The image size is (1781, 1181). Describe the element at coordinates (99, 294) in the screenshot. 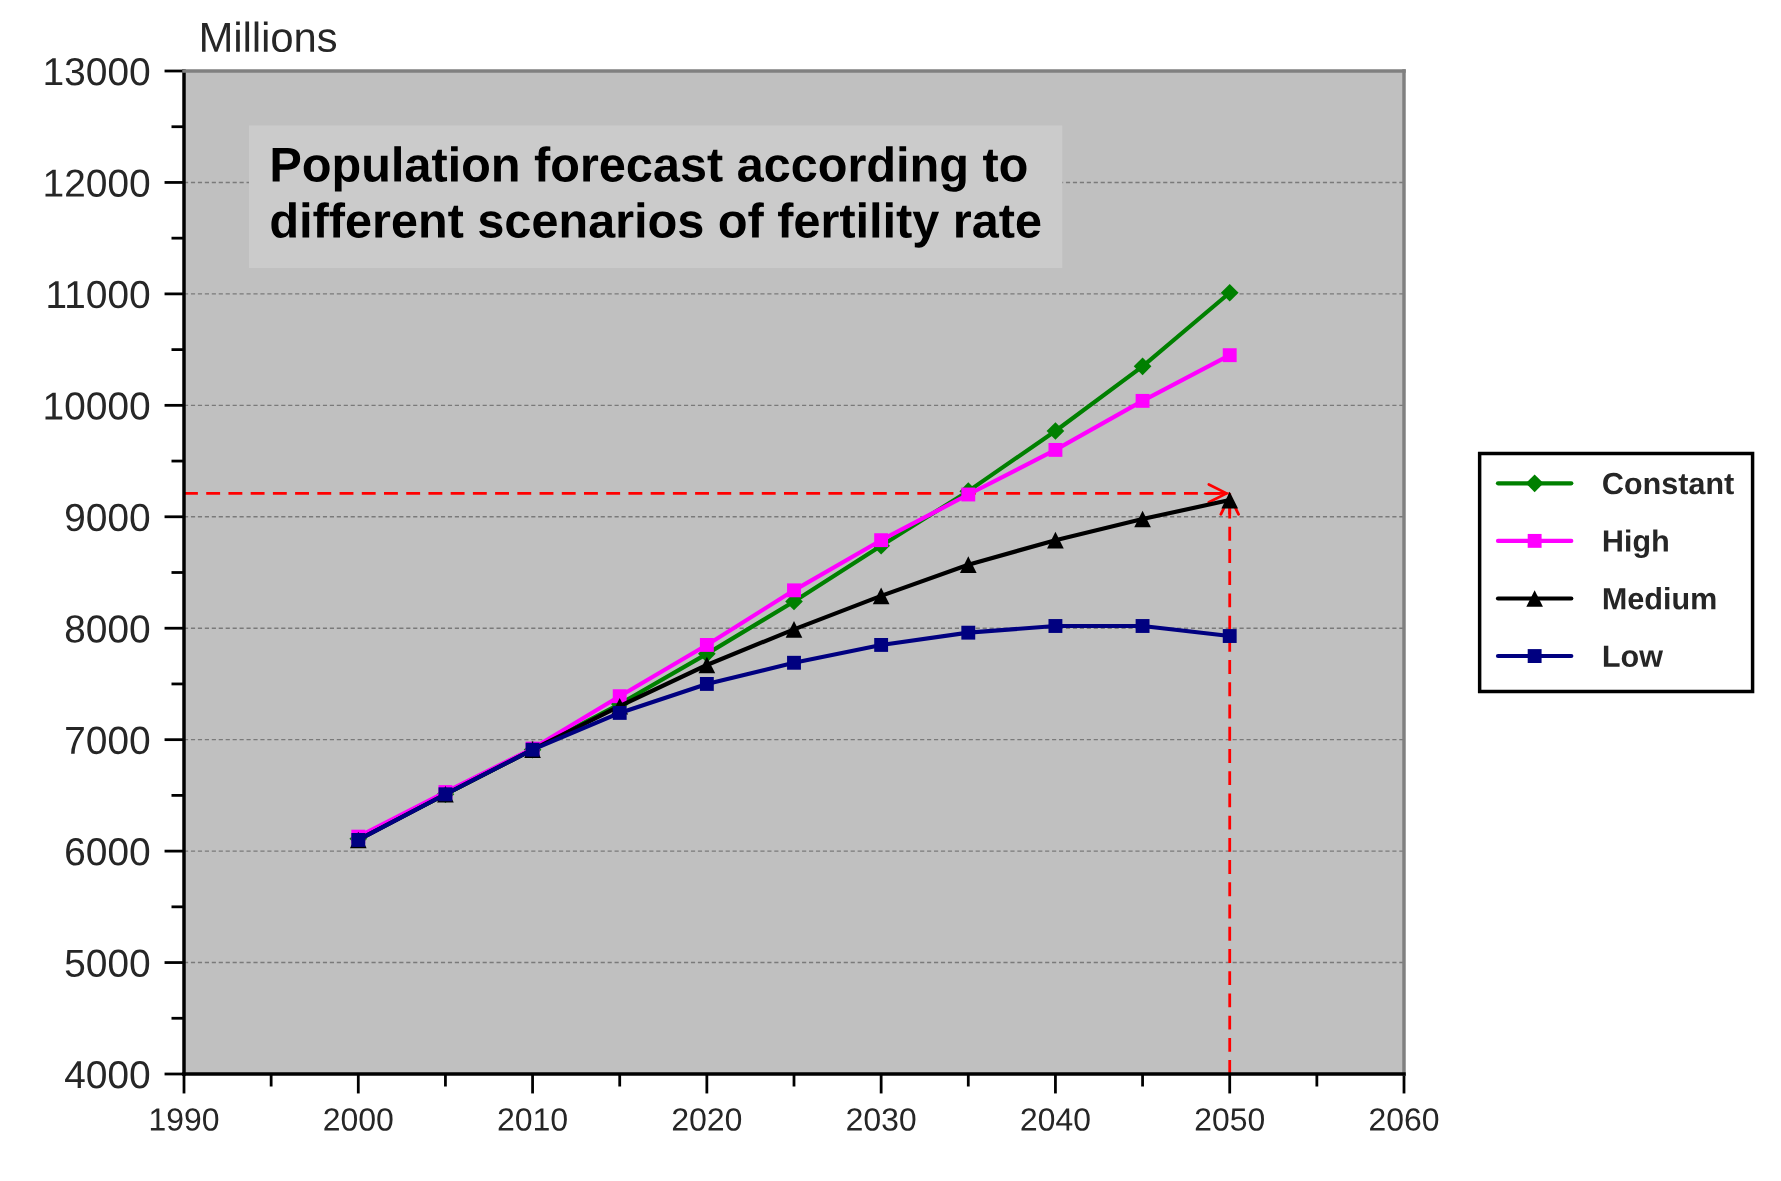

I see `y-tick-label: 11000` at that location.